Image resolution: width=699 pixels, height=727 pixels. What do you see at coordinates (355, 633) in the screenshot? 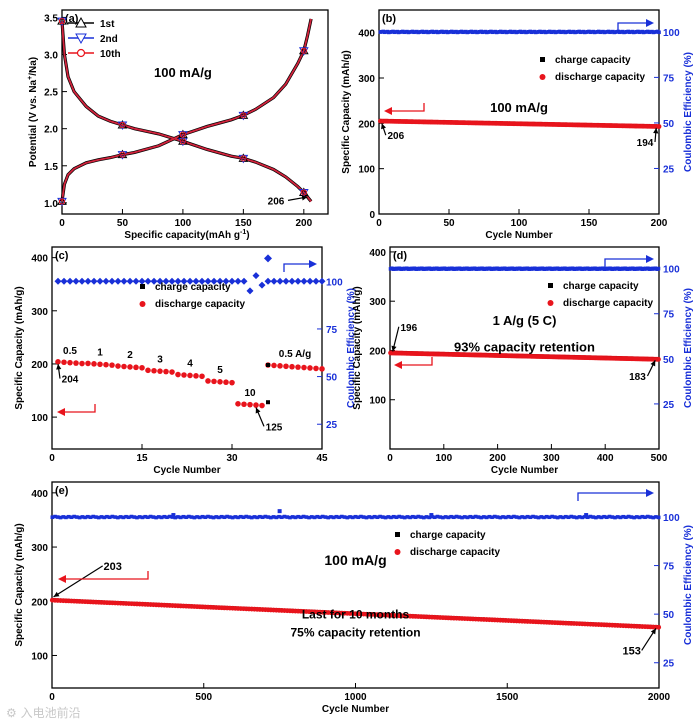
I see `annotation-text: 75% capacity retention` at bounding box center [355, 633].